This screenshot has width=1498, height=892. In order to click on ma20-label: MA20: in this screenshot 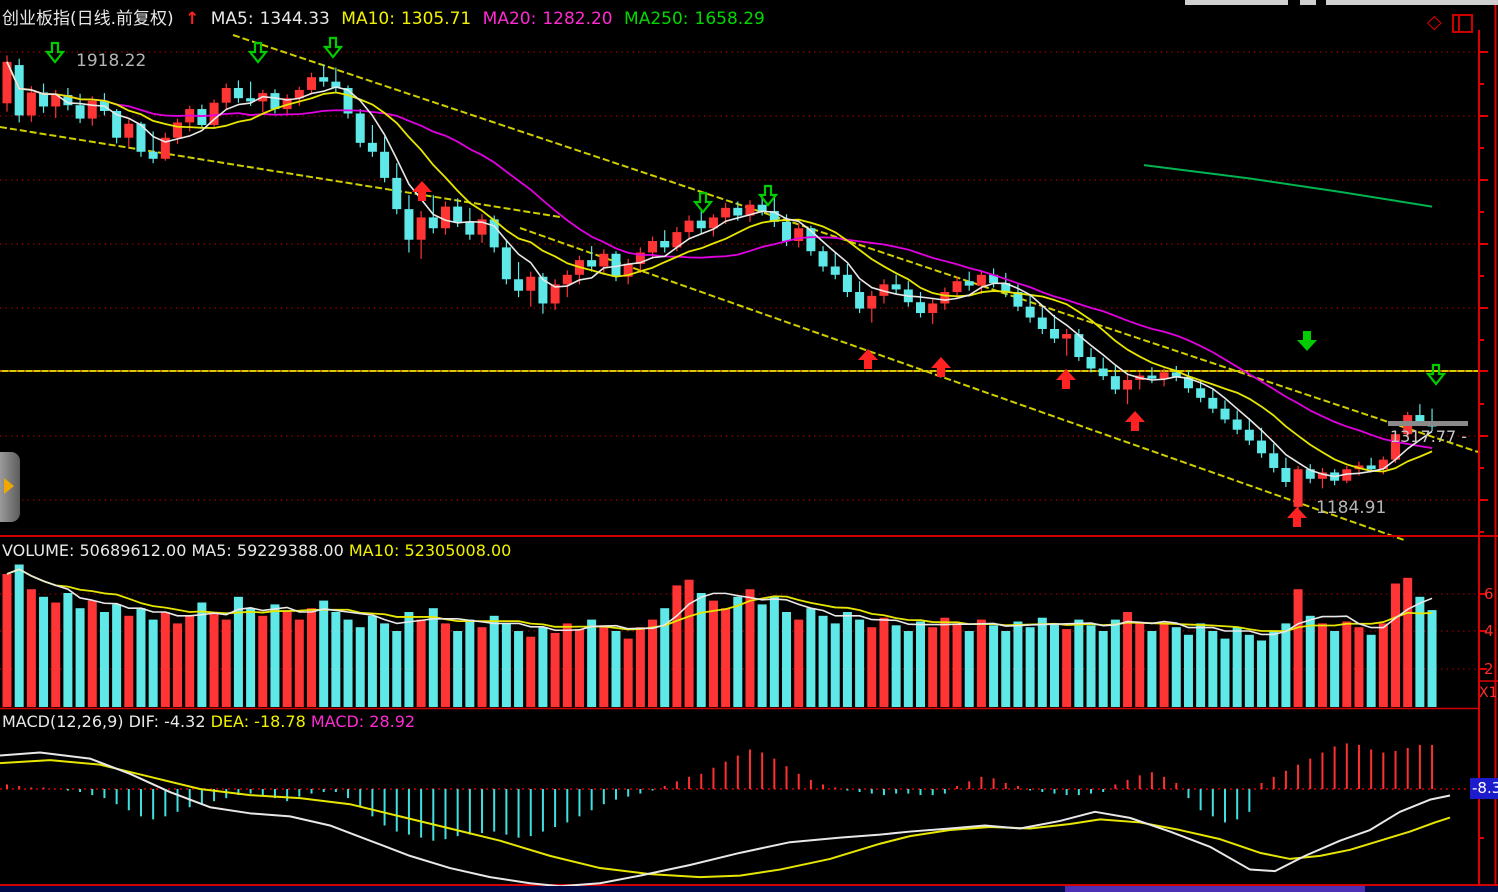, I will do `click(509, 19)`.